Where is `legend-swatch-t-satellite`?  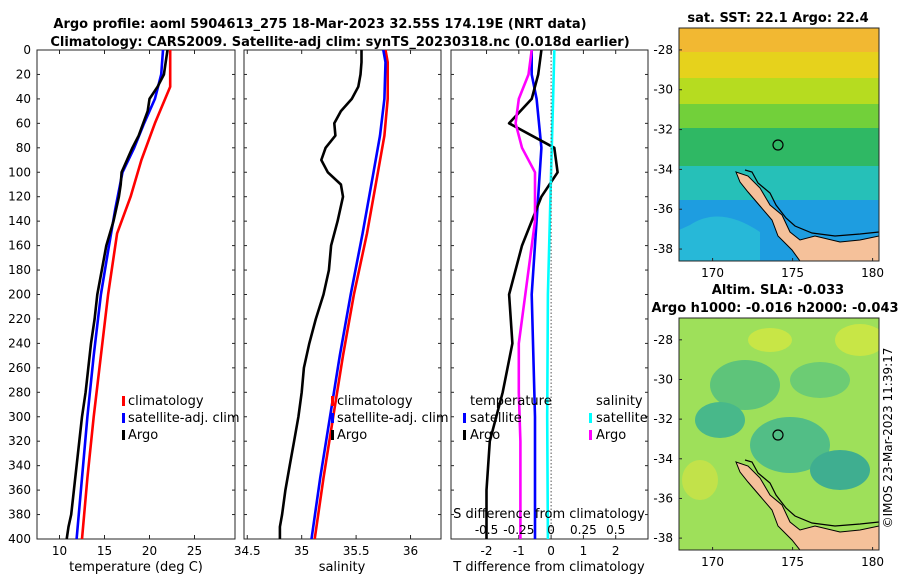
legend-swatch-t-satellite is located at coordinates (464, 418).